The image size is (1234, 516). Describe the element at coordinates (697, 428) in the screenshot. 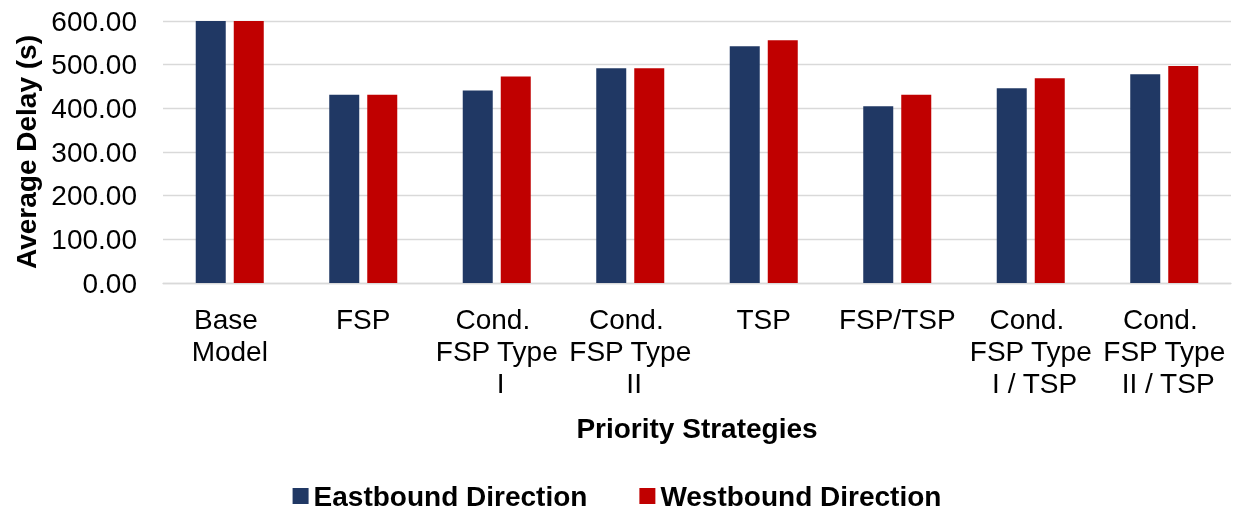

I see `x-axis-title: Priority Strategies` at that location.